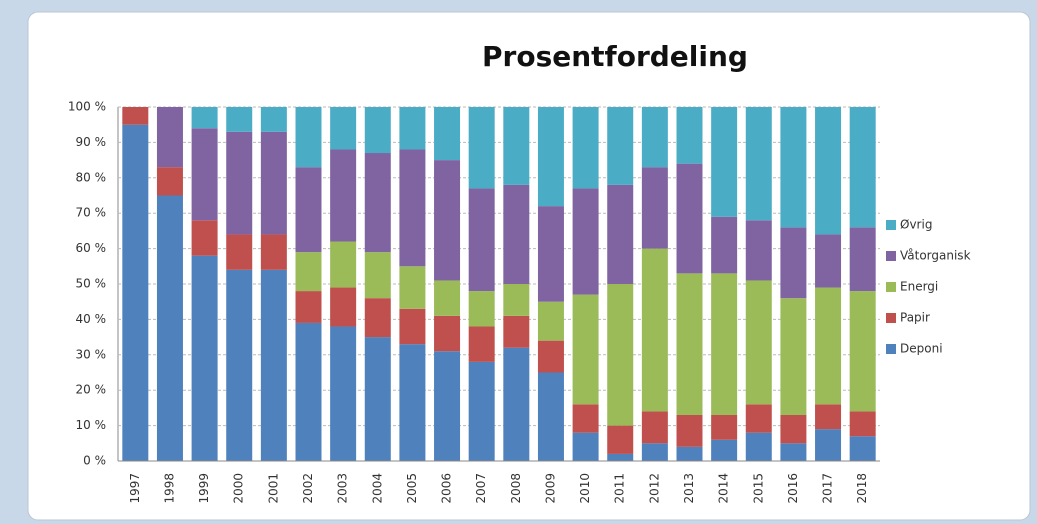  What do you see at coordinates (793, 488) in the screenshot?
I see `x-tick-label: 2016` at bounding box center [793, 488].